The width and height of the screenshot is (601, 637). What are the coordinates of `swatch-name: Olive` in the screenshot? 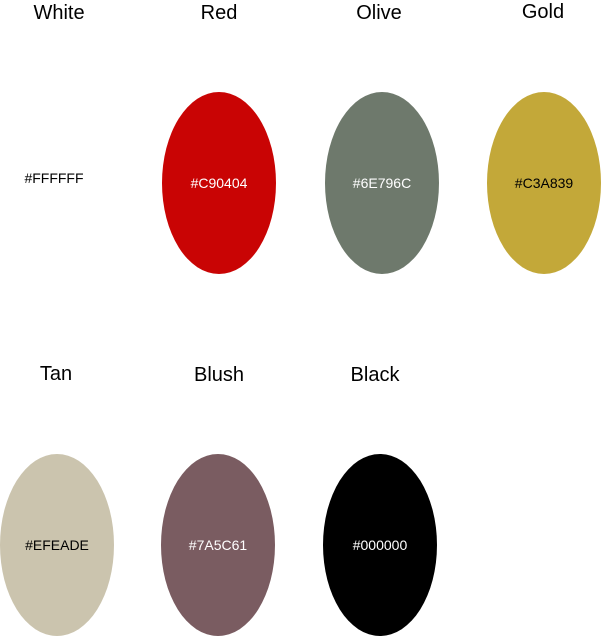 It's located at (379, 13).